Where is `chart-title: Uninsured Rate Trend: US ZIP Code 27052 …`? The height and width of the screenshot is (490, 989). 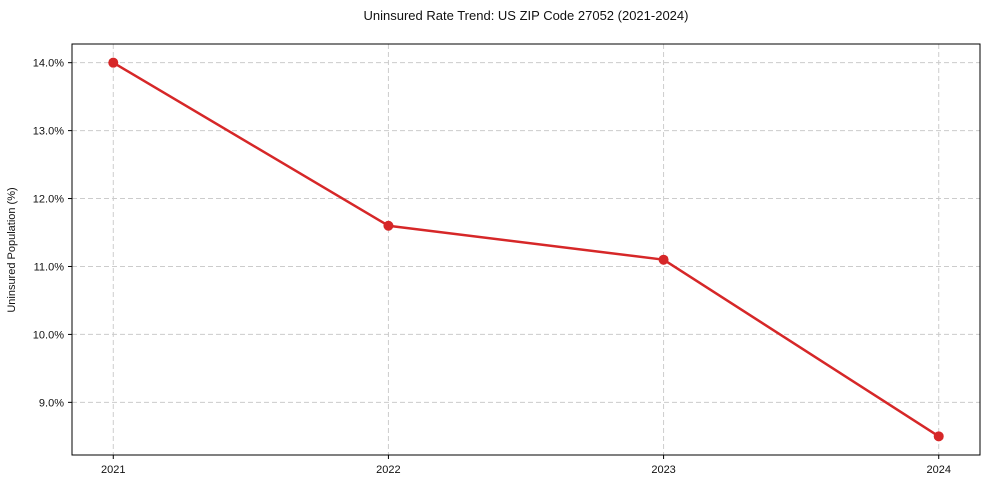
chart-title: Uninsured Rate Trend: US ZIP Code 27052 … is located at coordinates (526, 15).